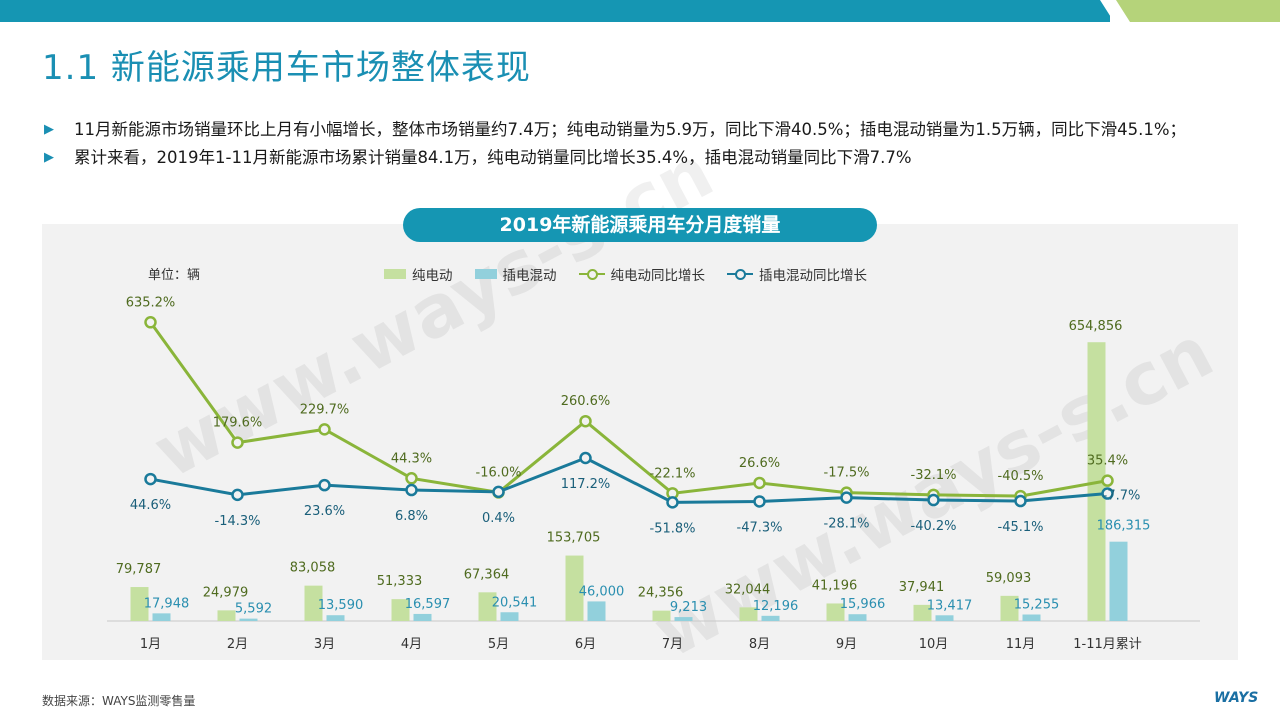 Image resolution: width=1280 pixels, height=720 pixels. What do you see at coordinates (846, 644) in the screenshot?
I see `x-tick-label: 9月` at bounding box center [846, 644].